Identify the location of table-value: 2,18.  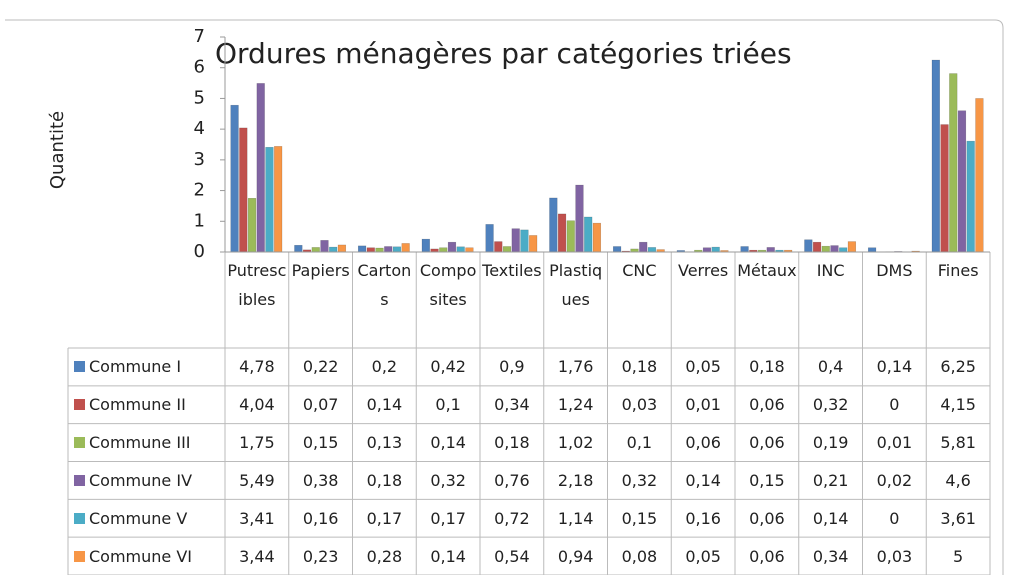
(575, 480).